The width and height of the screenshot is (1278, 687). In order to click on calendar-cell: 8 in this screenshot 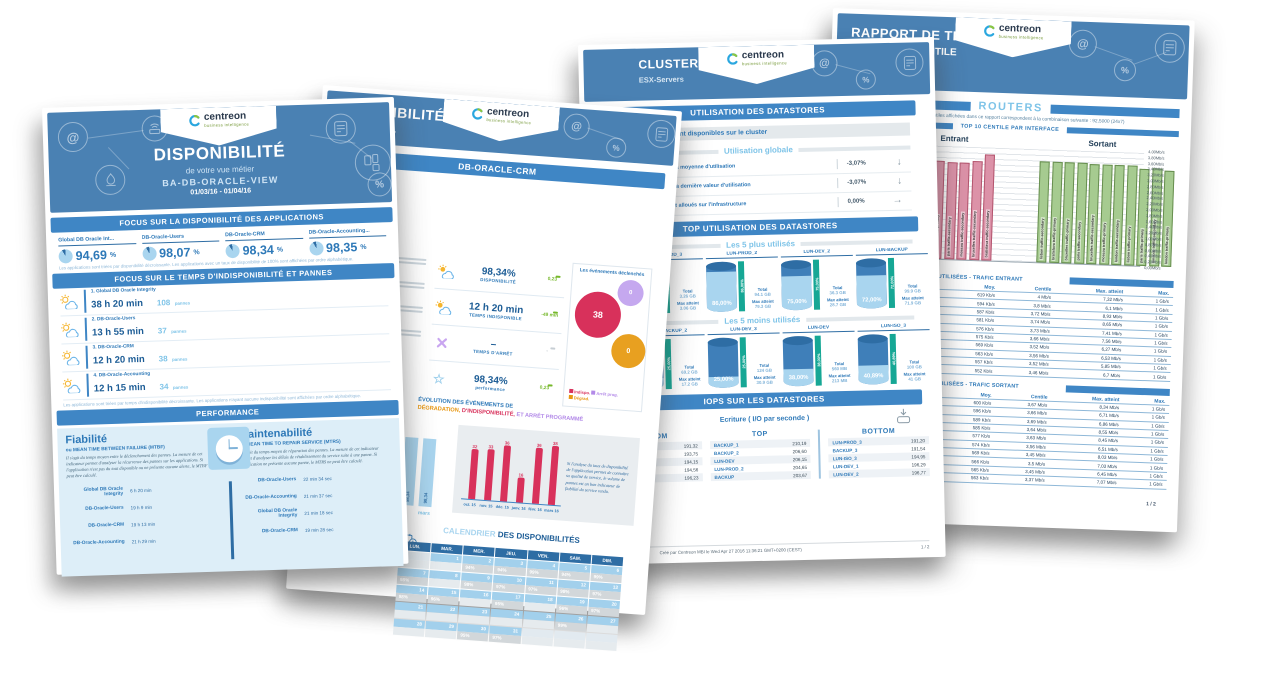, I will do `click(444, 579)`.